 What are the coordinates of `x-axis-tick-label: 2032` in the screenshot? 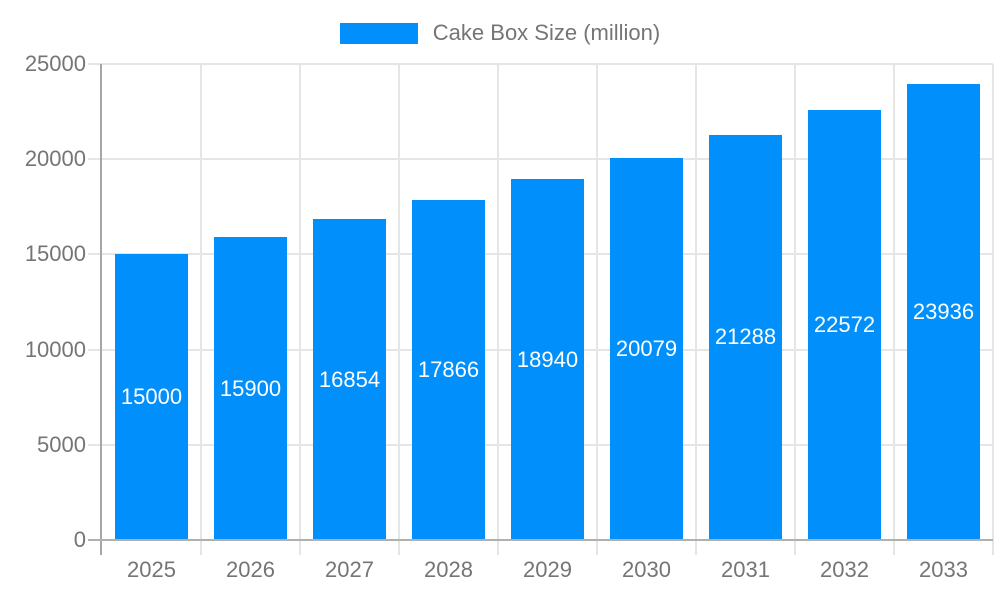 It's located at (844, 569).